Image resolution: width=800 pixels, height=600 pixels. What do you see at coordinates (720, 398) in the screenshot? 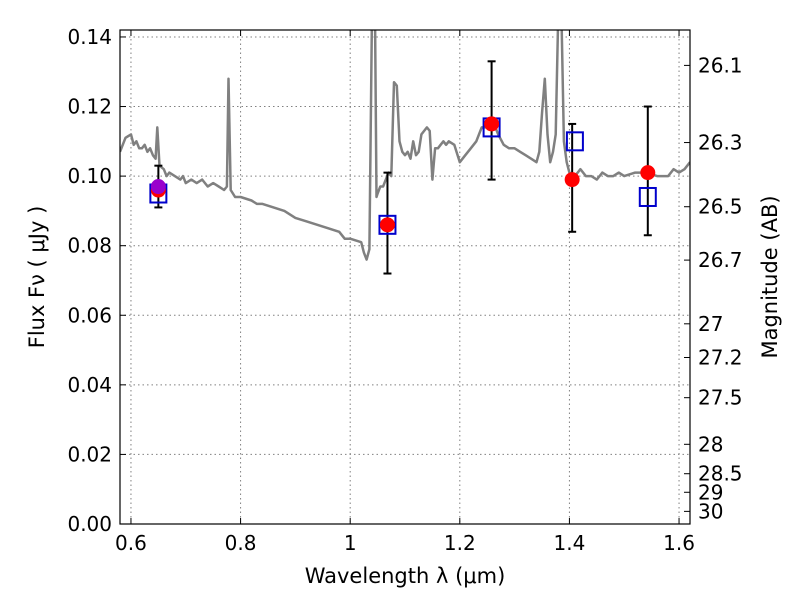
I see `y2-tick-label: 27.5` at bounding box center [720, 398].